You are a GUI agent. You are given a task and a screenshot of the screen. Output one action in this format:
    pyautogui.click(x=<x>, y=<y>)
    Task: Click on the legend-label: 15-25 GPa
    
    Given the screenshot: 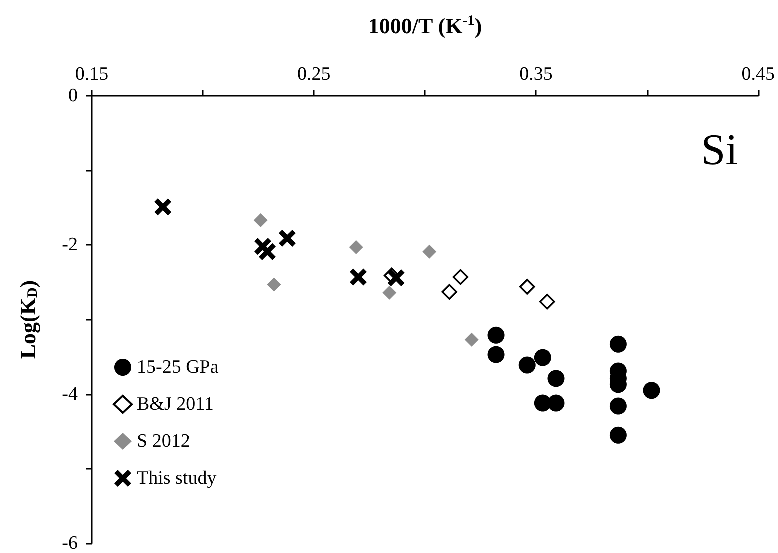 What is the action you would take?
    pyautogui.click(x=178, y=367)
    